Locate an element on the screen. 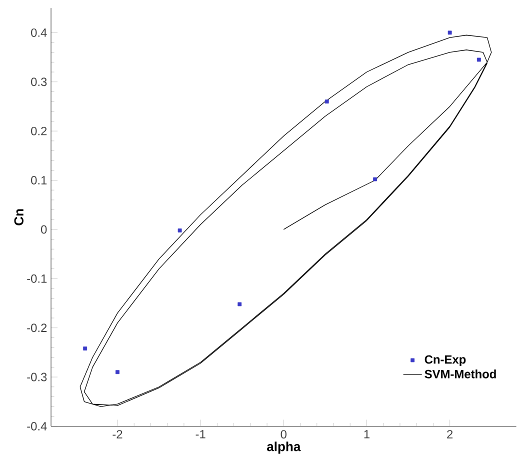 The image size is (522, 475). y-tick-label: -0.1 is located at coordinates (37, 278).